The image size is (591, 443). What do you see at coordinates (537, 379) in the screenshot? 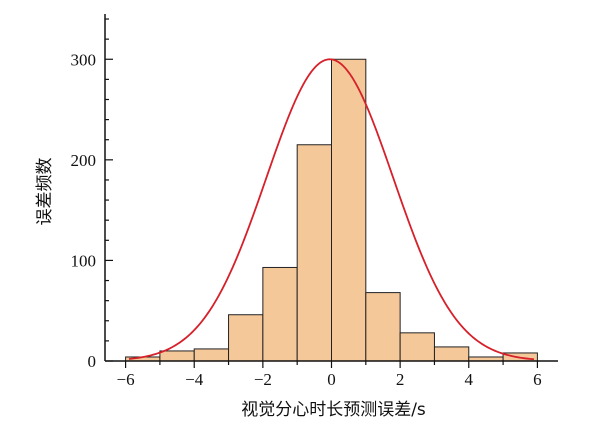
I see `x-tick-label: 6` at bounding box center [537, 379].